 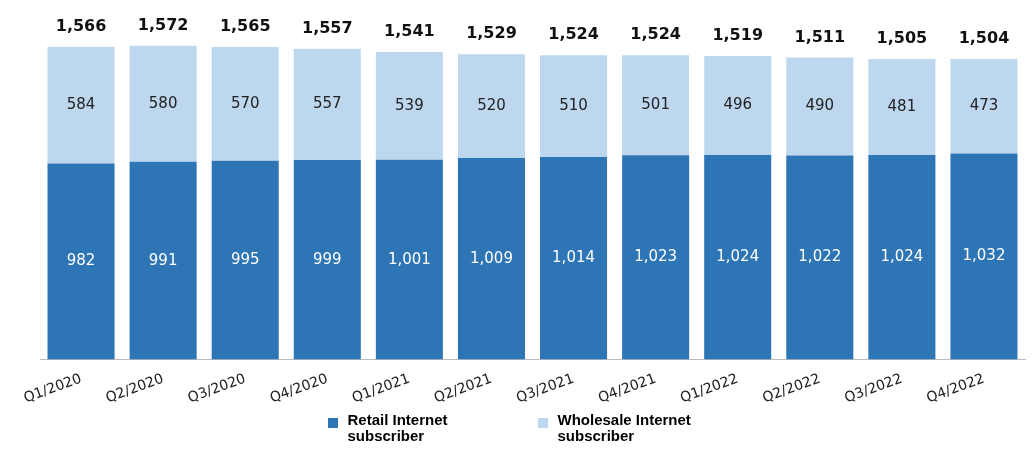 I want to click on total-label: 1,511, so click(x=820, y=36).